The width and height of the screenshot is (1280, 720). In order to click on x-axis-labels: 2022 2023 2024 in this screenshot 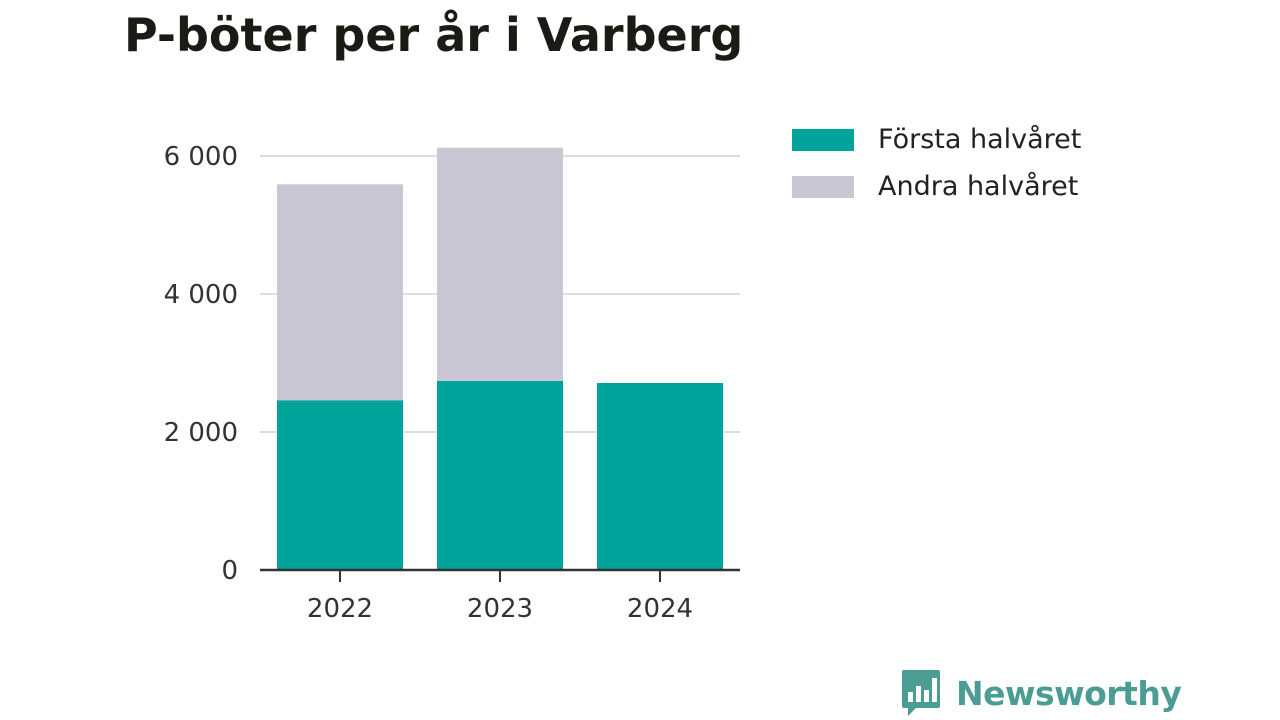, I will do `click(500, 609)`.